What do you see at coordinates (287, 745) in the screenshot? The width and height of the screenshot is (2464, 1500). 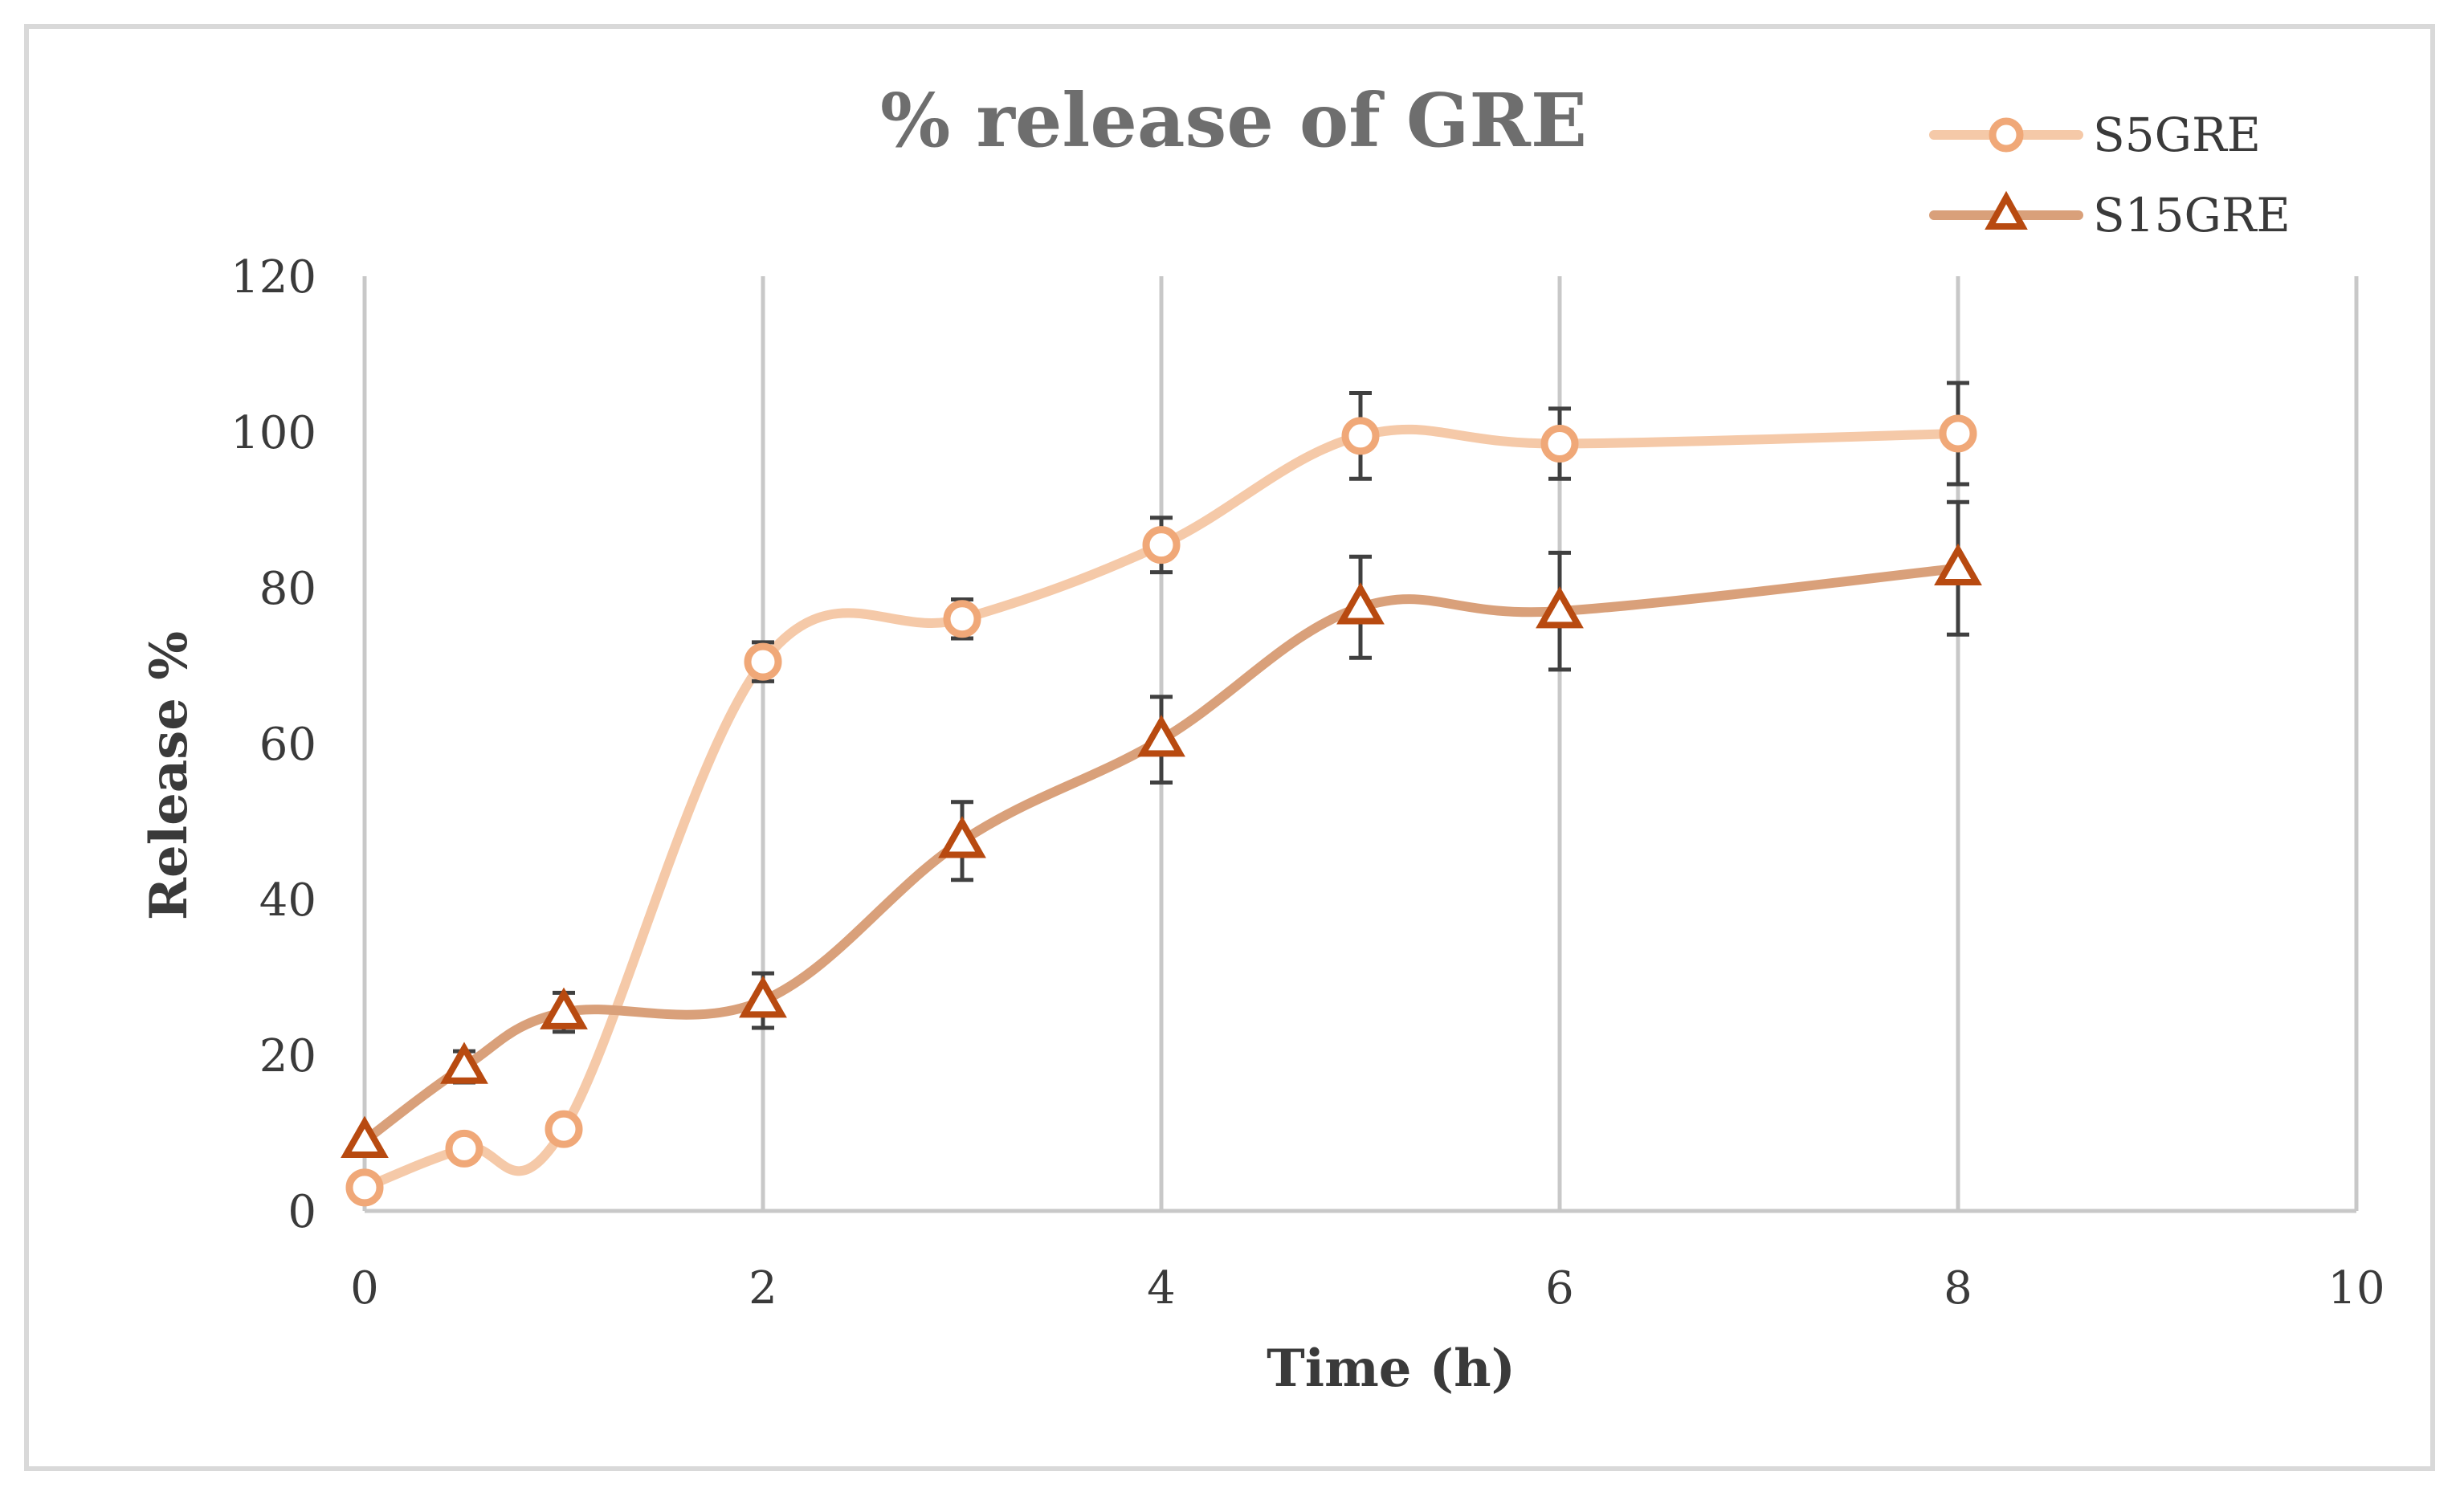 I see `y-tick-label: 60` at bounding box center [287, 745].